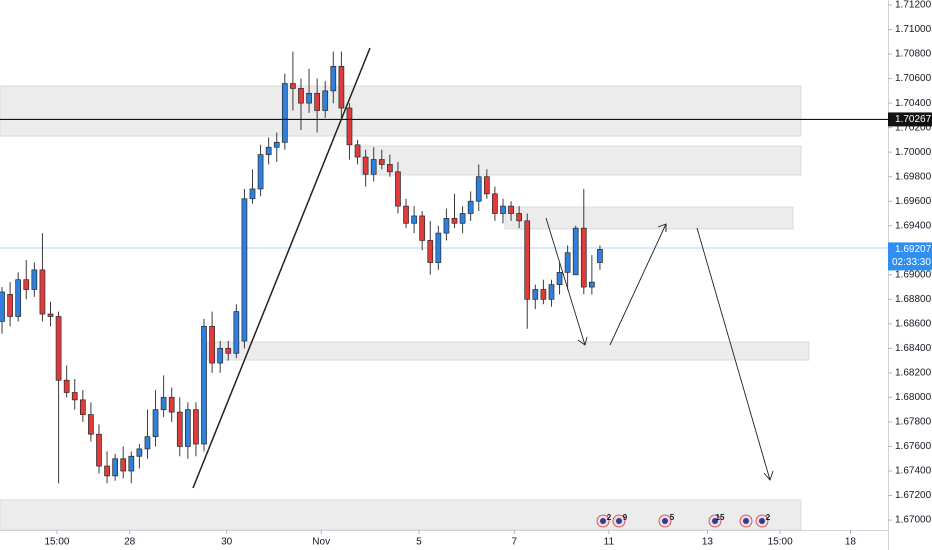 The width and height of the screenshot is (932, 550). What do you see at coordinates (913, 373) in the screenshot?
I see `y-tick-label: 1.68200` at bounding box center [913, 373].